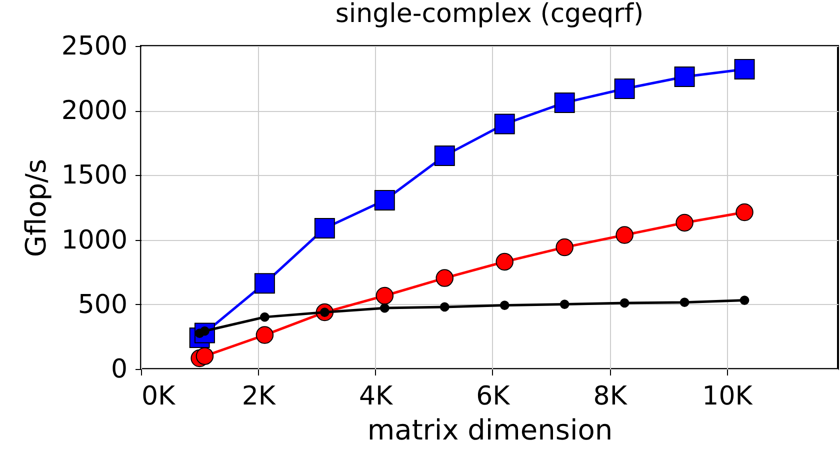  I want to click on x-tick-label: 10K, so click(728, 397).